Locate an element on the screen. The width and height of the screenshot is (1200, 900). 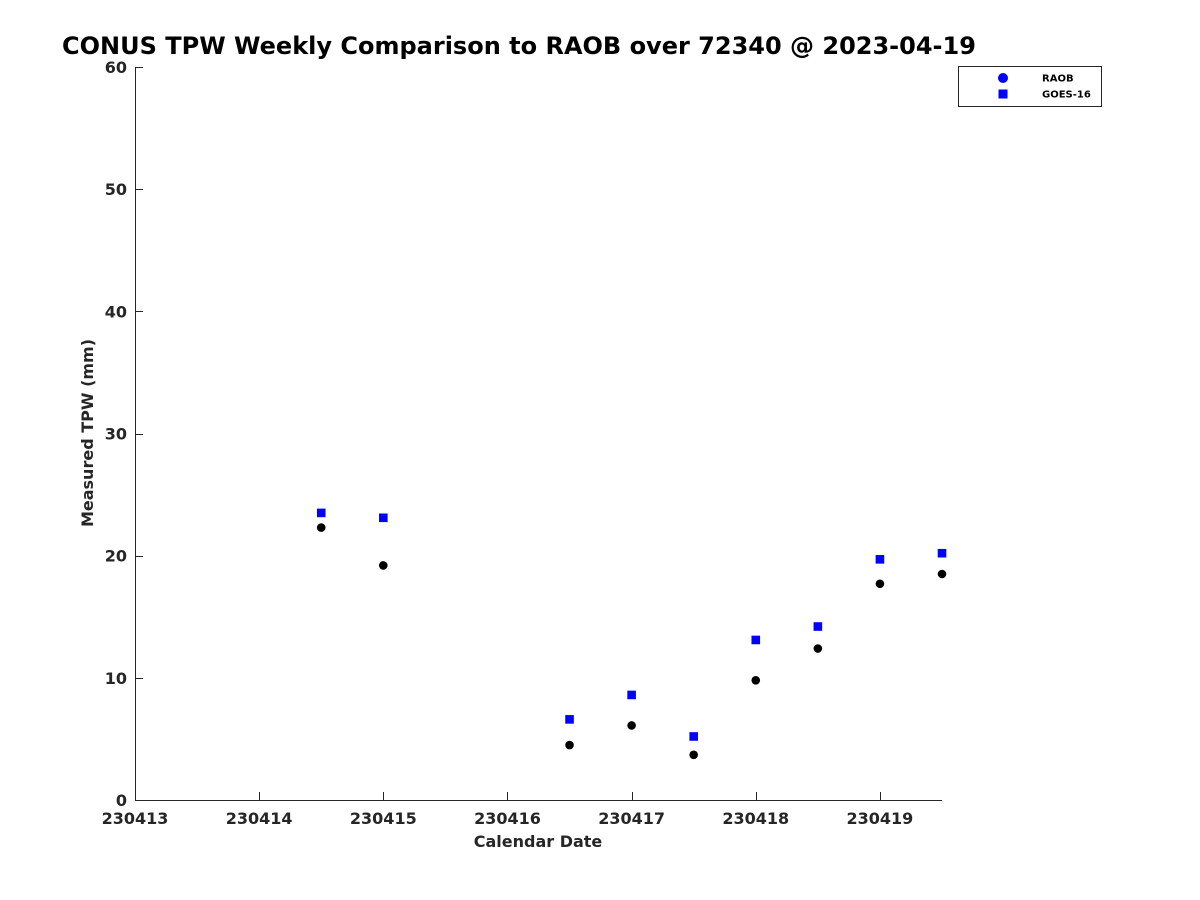
legend-box is located at coordinates (1030, 86).